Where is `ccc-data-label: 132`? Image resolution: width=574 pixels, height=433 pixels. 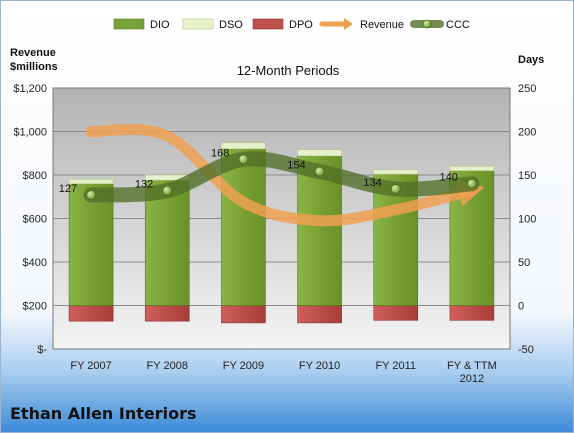 ccc-data-label: 132 is located at coordinates (144, 185).